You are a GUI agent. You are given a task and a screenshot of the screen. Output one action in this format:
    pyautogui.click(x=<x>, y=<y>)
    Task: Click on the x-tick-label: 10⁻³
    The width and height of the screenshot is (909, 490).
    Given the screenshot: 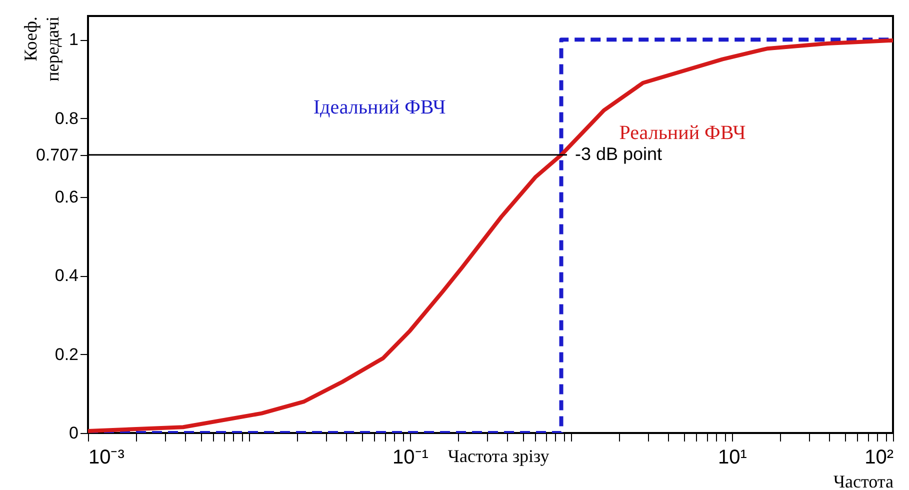 What is the action you would take?
    pyautogui.click(x=106, y=457)
    